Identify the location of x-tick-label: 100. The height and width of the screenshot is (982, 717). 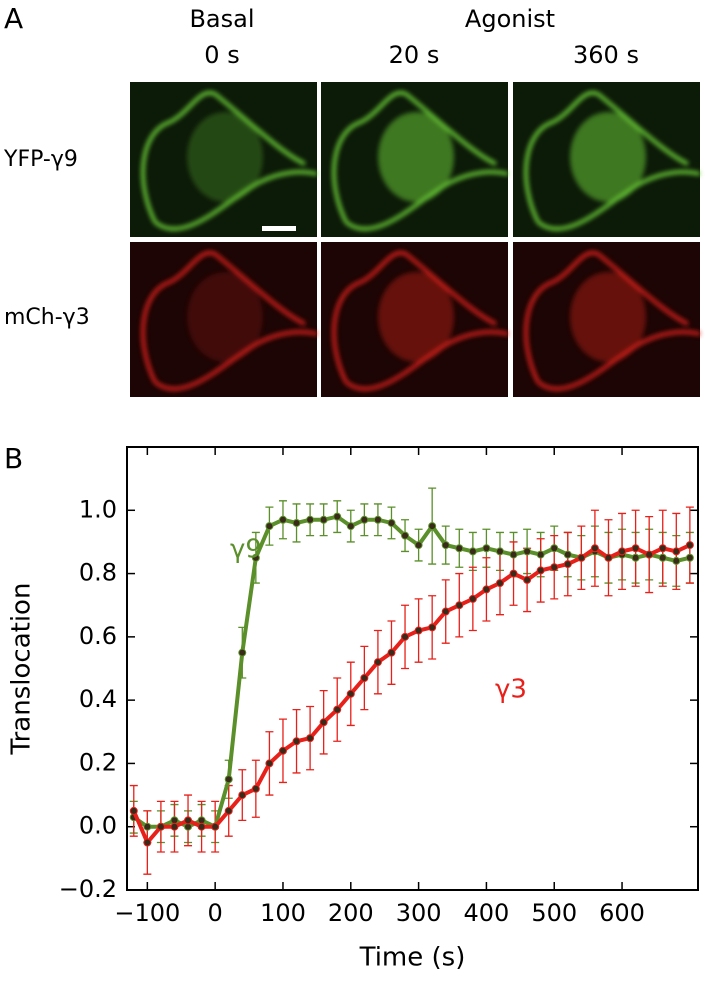
(283, 913).